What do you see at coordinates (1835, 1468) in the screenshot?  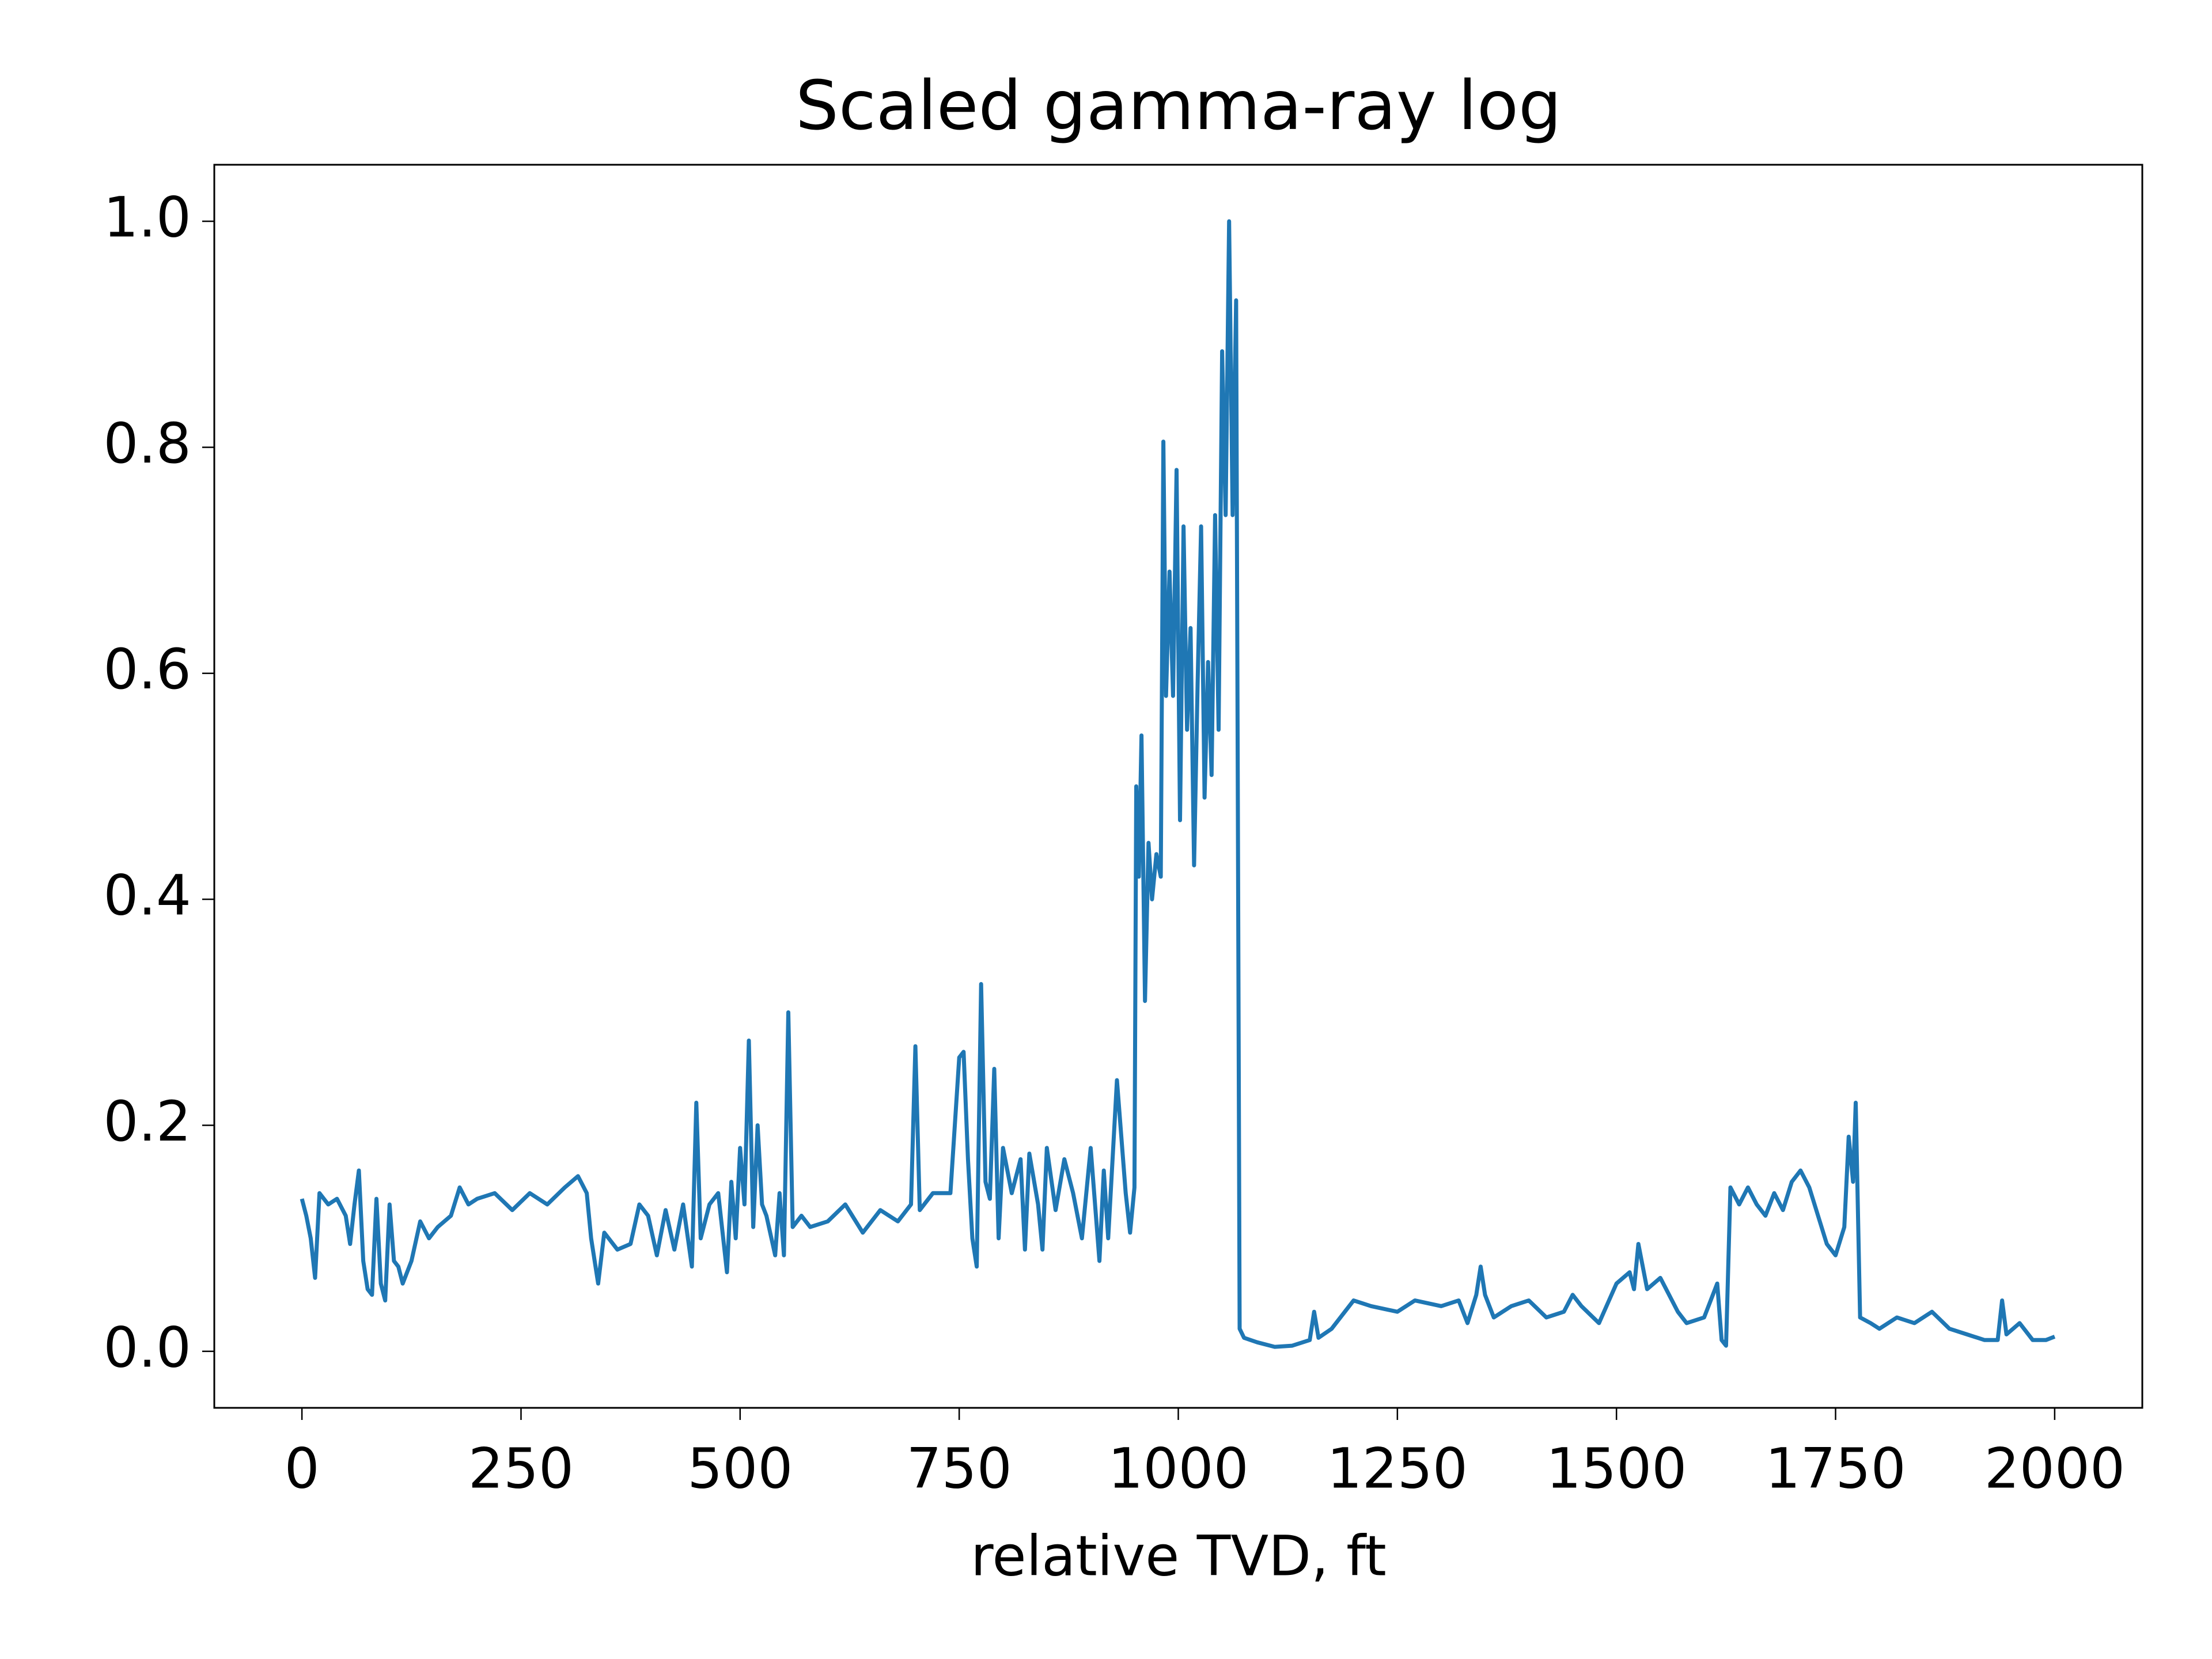 I see `x-tick-label: 1750` at bounding box center [1835, 1468].